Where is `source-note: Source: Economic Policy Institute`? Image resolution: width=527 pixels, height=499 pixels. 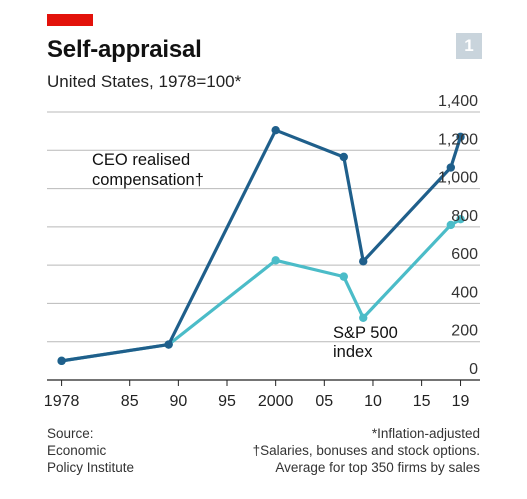
source-note: Source: Economic Policy Institute is located at coordinates (90, 450).